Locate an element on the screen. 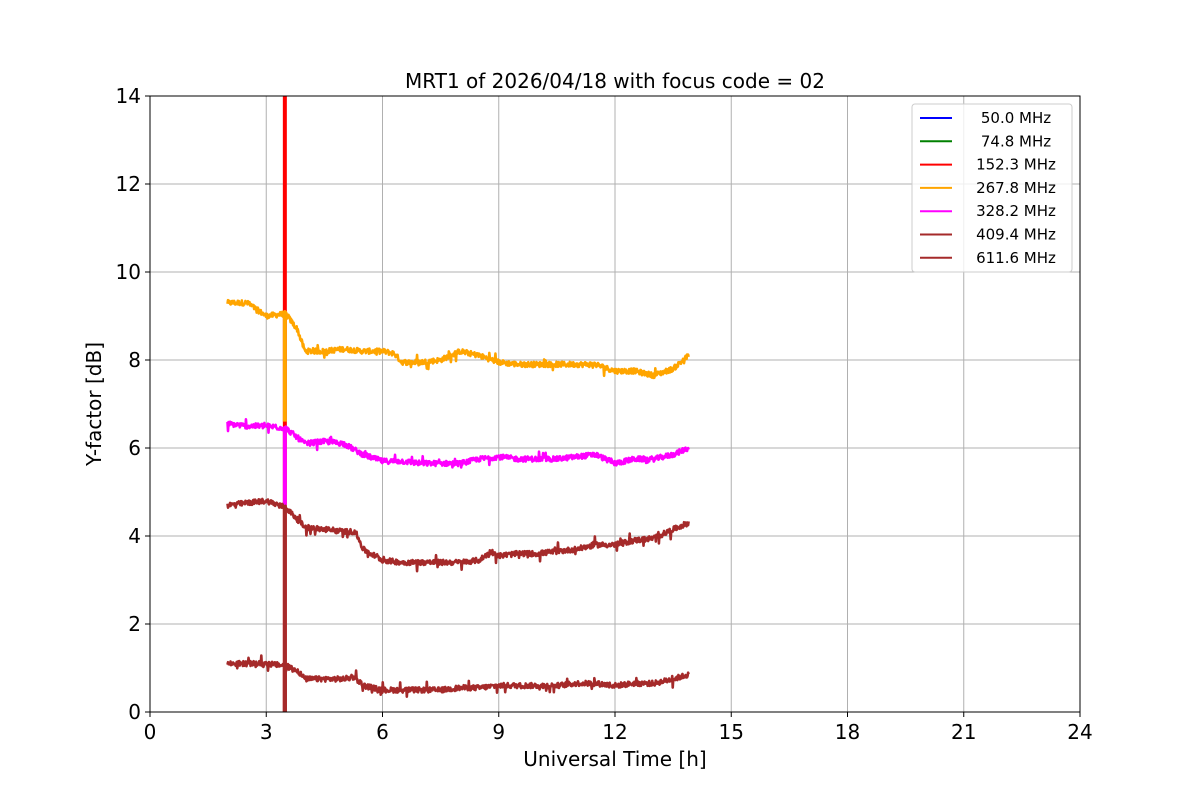 This screenshot has height=800, width=1200. x-tick-label: 6 is located at coordinates (382, 732).